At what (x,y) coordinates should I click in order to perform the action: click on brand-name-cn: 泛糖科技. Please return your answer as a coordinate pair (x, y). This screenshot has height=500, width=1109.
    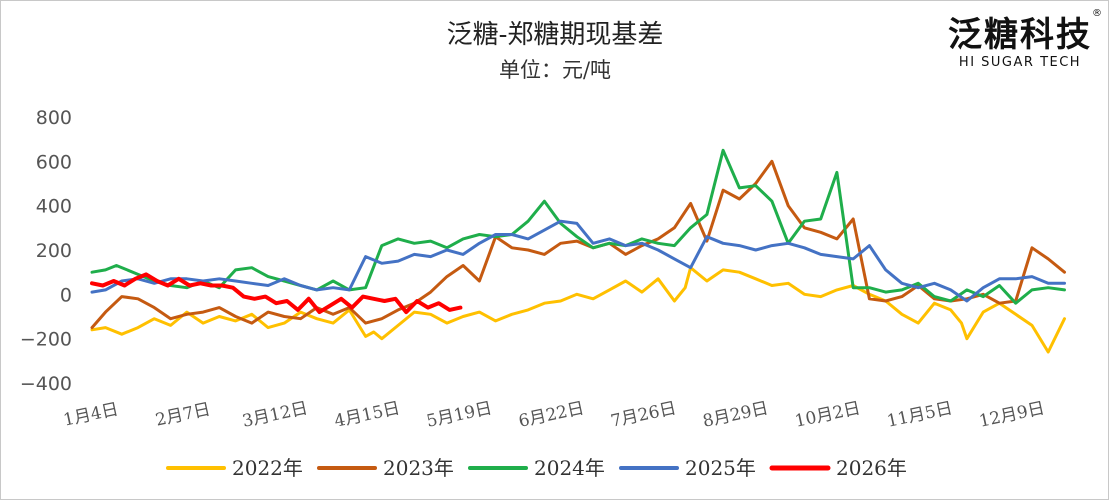
    Looking at the image, I should click on (1020, 35).